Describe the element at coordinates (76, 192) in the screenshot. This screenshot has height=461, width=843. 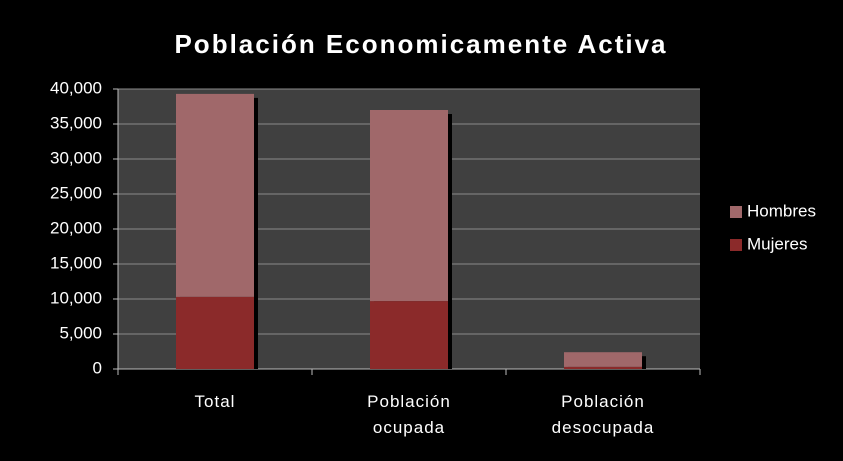
I see `y-tick-label: 25,000` at that location.